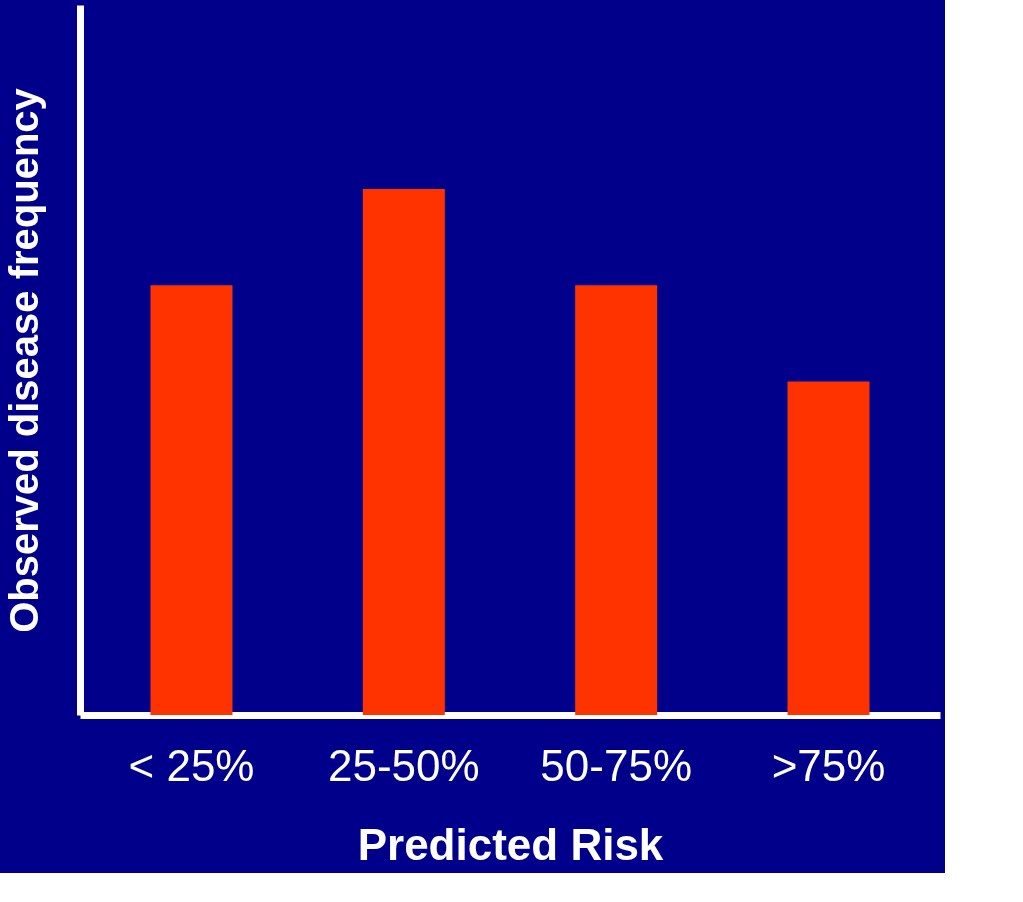 The width and height of the screenshot is (1023, 902). What do you see at coordinates (510, 844) in the screenshot?
I see `x-axis-title: Predicted Risk` at bounding box center [510, 844].